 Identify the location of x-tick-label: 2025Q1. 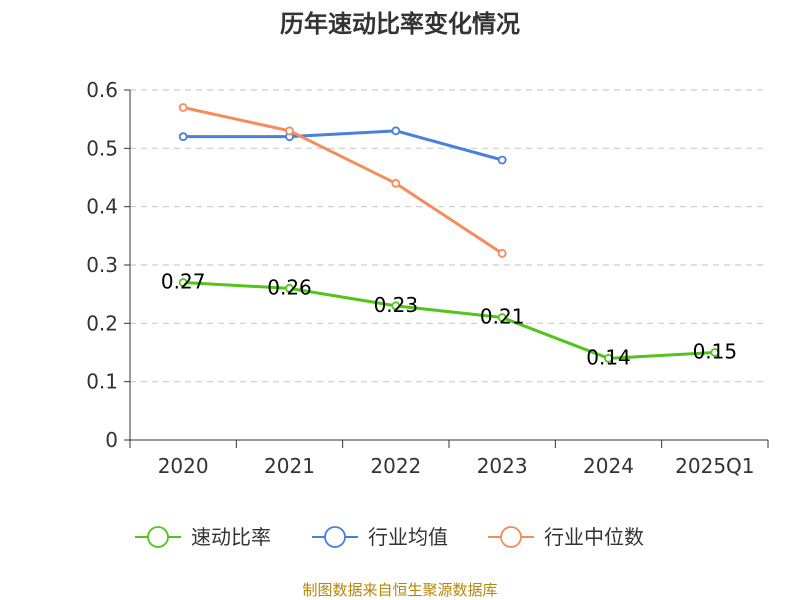
(714, 466).